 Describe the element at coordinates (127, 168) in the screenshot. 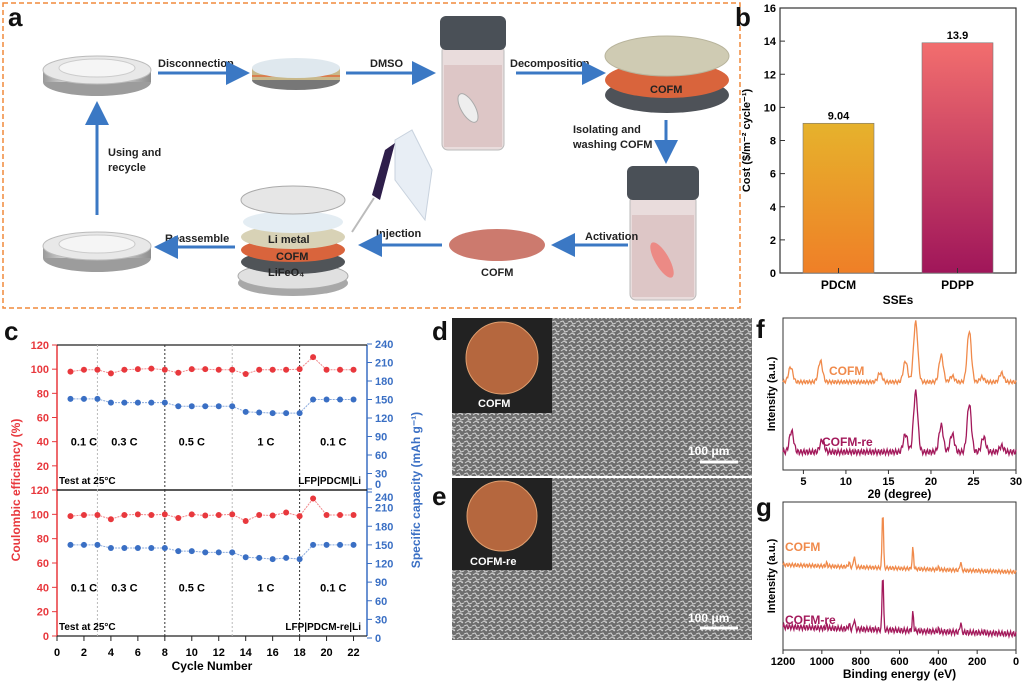

I see `step-using-2: recycle` at that location.